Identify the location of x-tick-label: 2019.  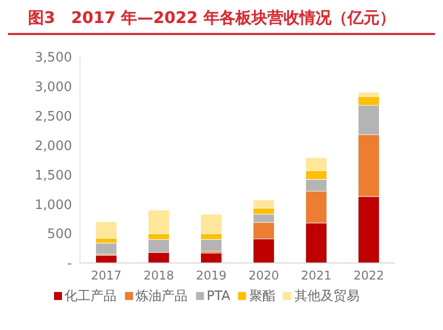
(211, 275).